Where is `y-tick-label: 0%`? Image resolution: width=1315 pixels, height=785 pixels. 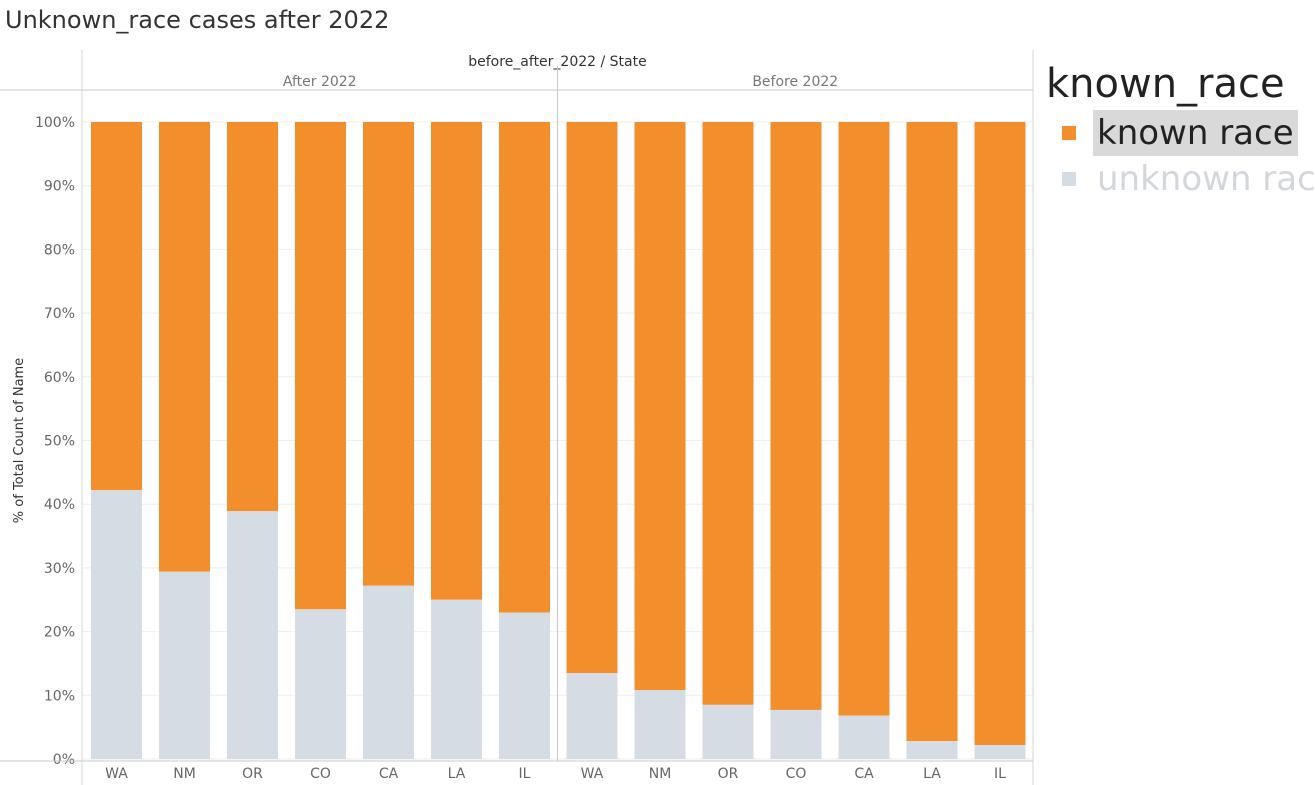 y-tick-label: 0% is located at coordinates (64, 760).